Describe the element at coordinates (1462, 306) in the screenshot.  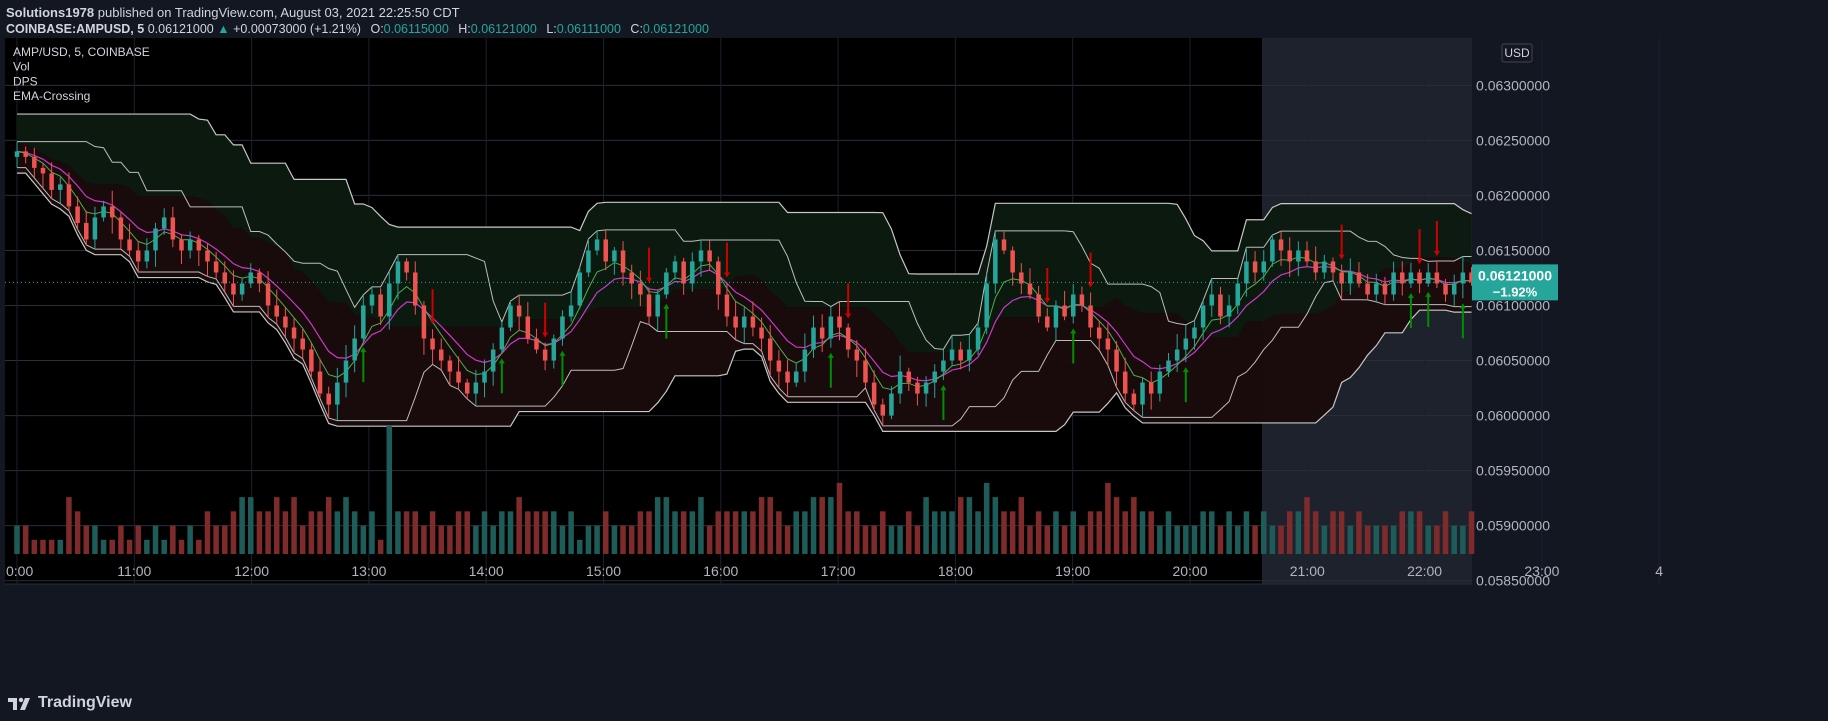
I see `buy-arrow-head-icon` at that location.